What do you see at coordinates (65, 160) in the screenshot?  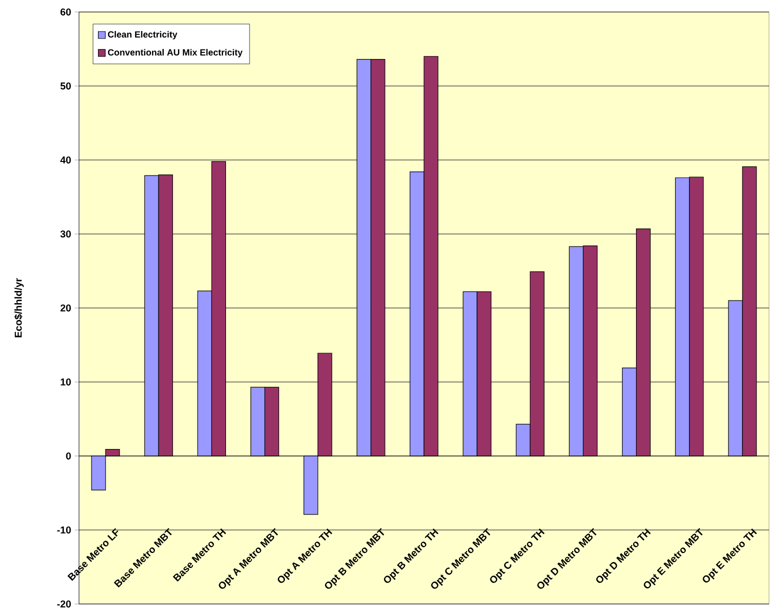 I see `y-tick-label: 40` at bounding box center [65, 160].